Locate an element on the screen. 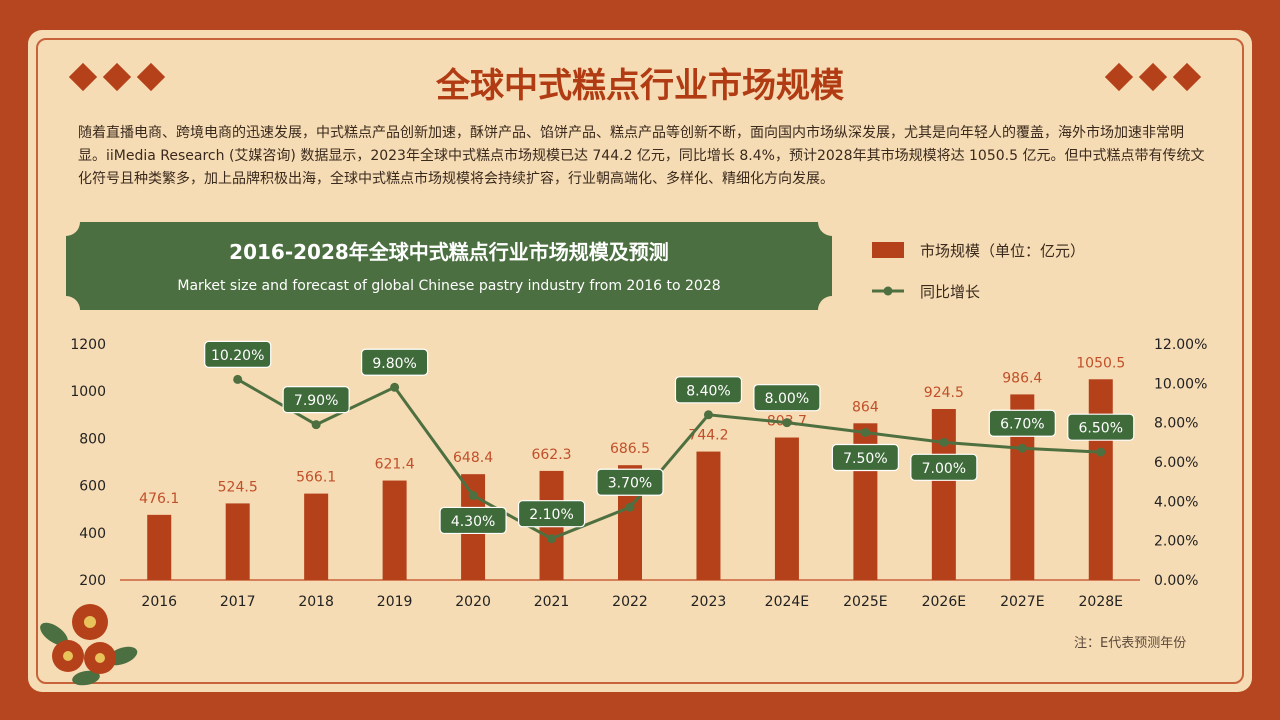 Image resolution: width=1280 pixels, height=720 pixels. legend-item-line: 同比增长 is located at coordinates (926, 291).